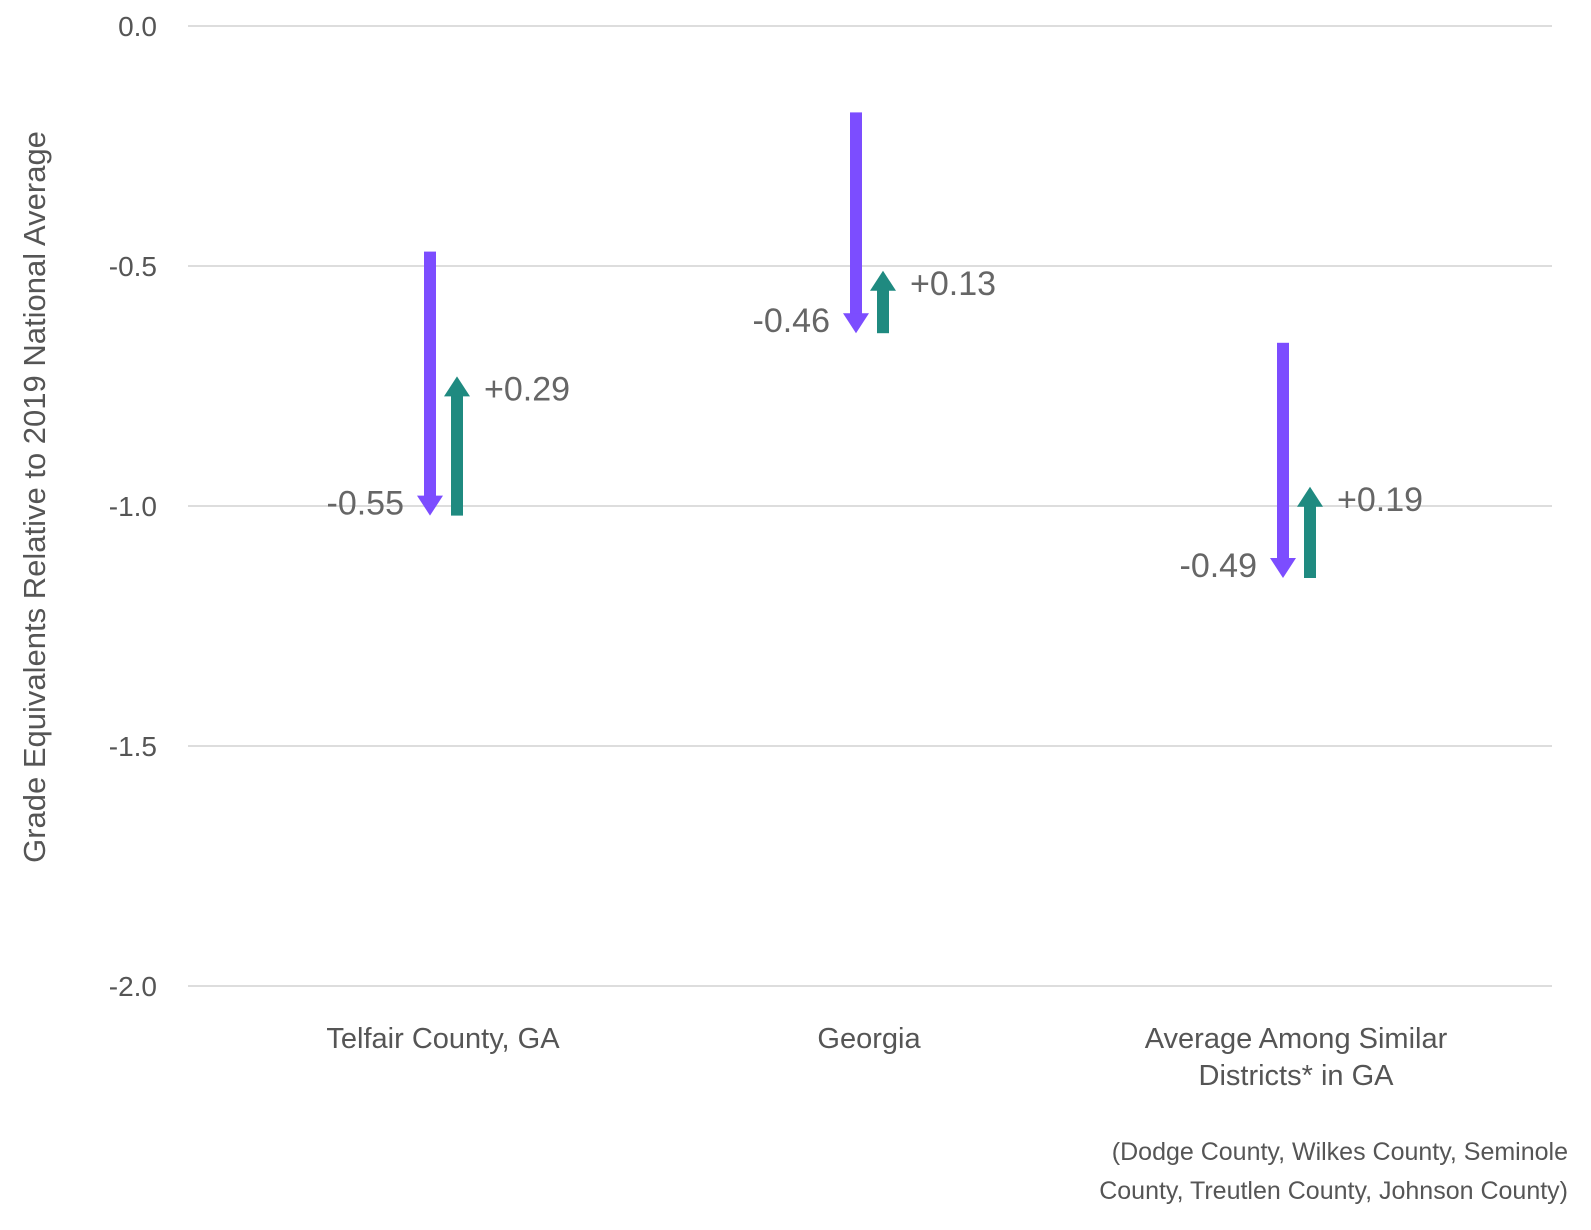 This screenshot has height=1230, width=1591. What do you see at coordinates (1380, 500) in the screenshot?
I see `recovery-value-label: +0.19` at bounding box center [1380, 500].